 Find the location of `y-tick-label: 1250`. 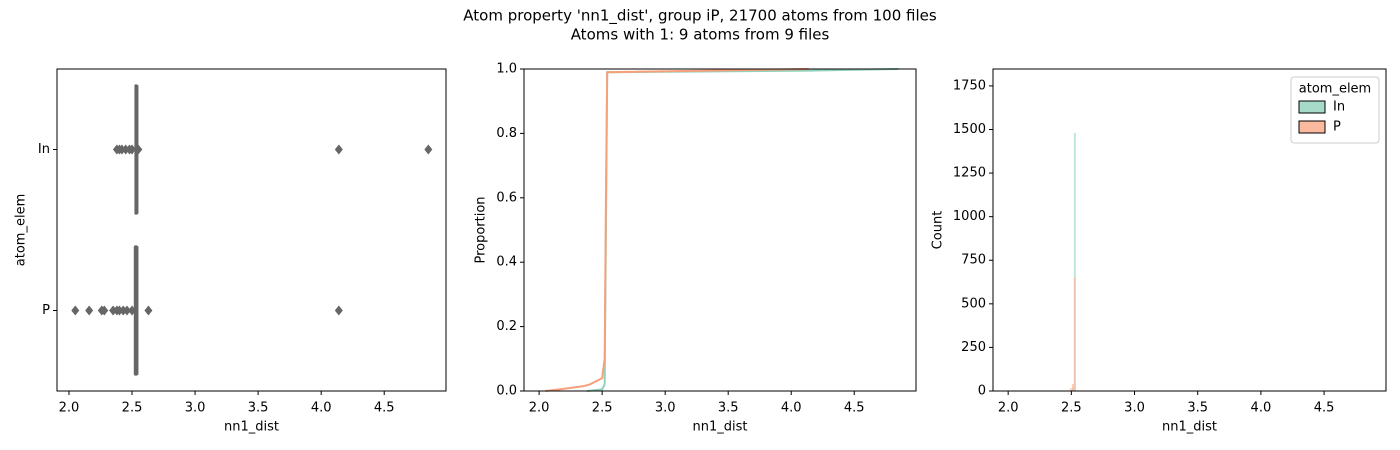

y-tick-label: 1250 is located at coordinates (969, 173).